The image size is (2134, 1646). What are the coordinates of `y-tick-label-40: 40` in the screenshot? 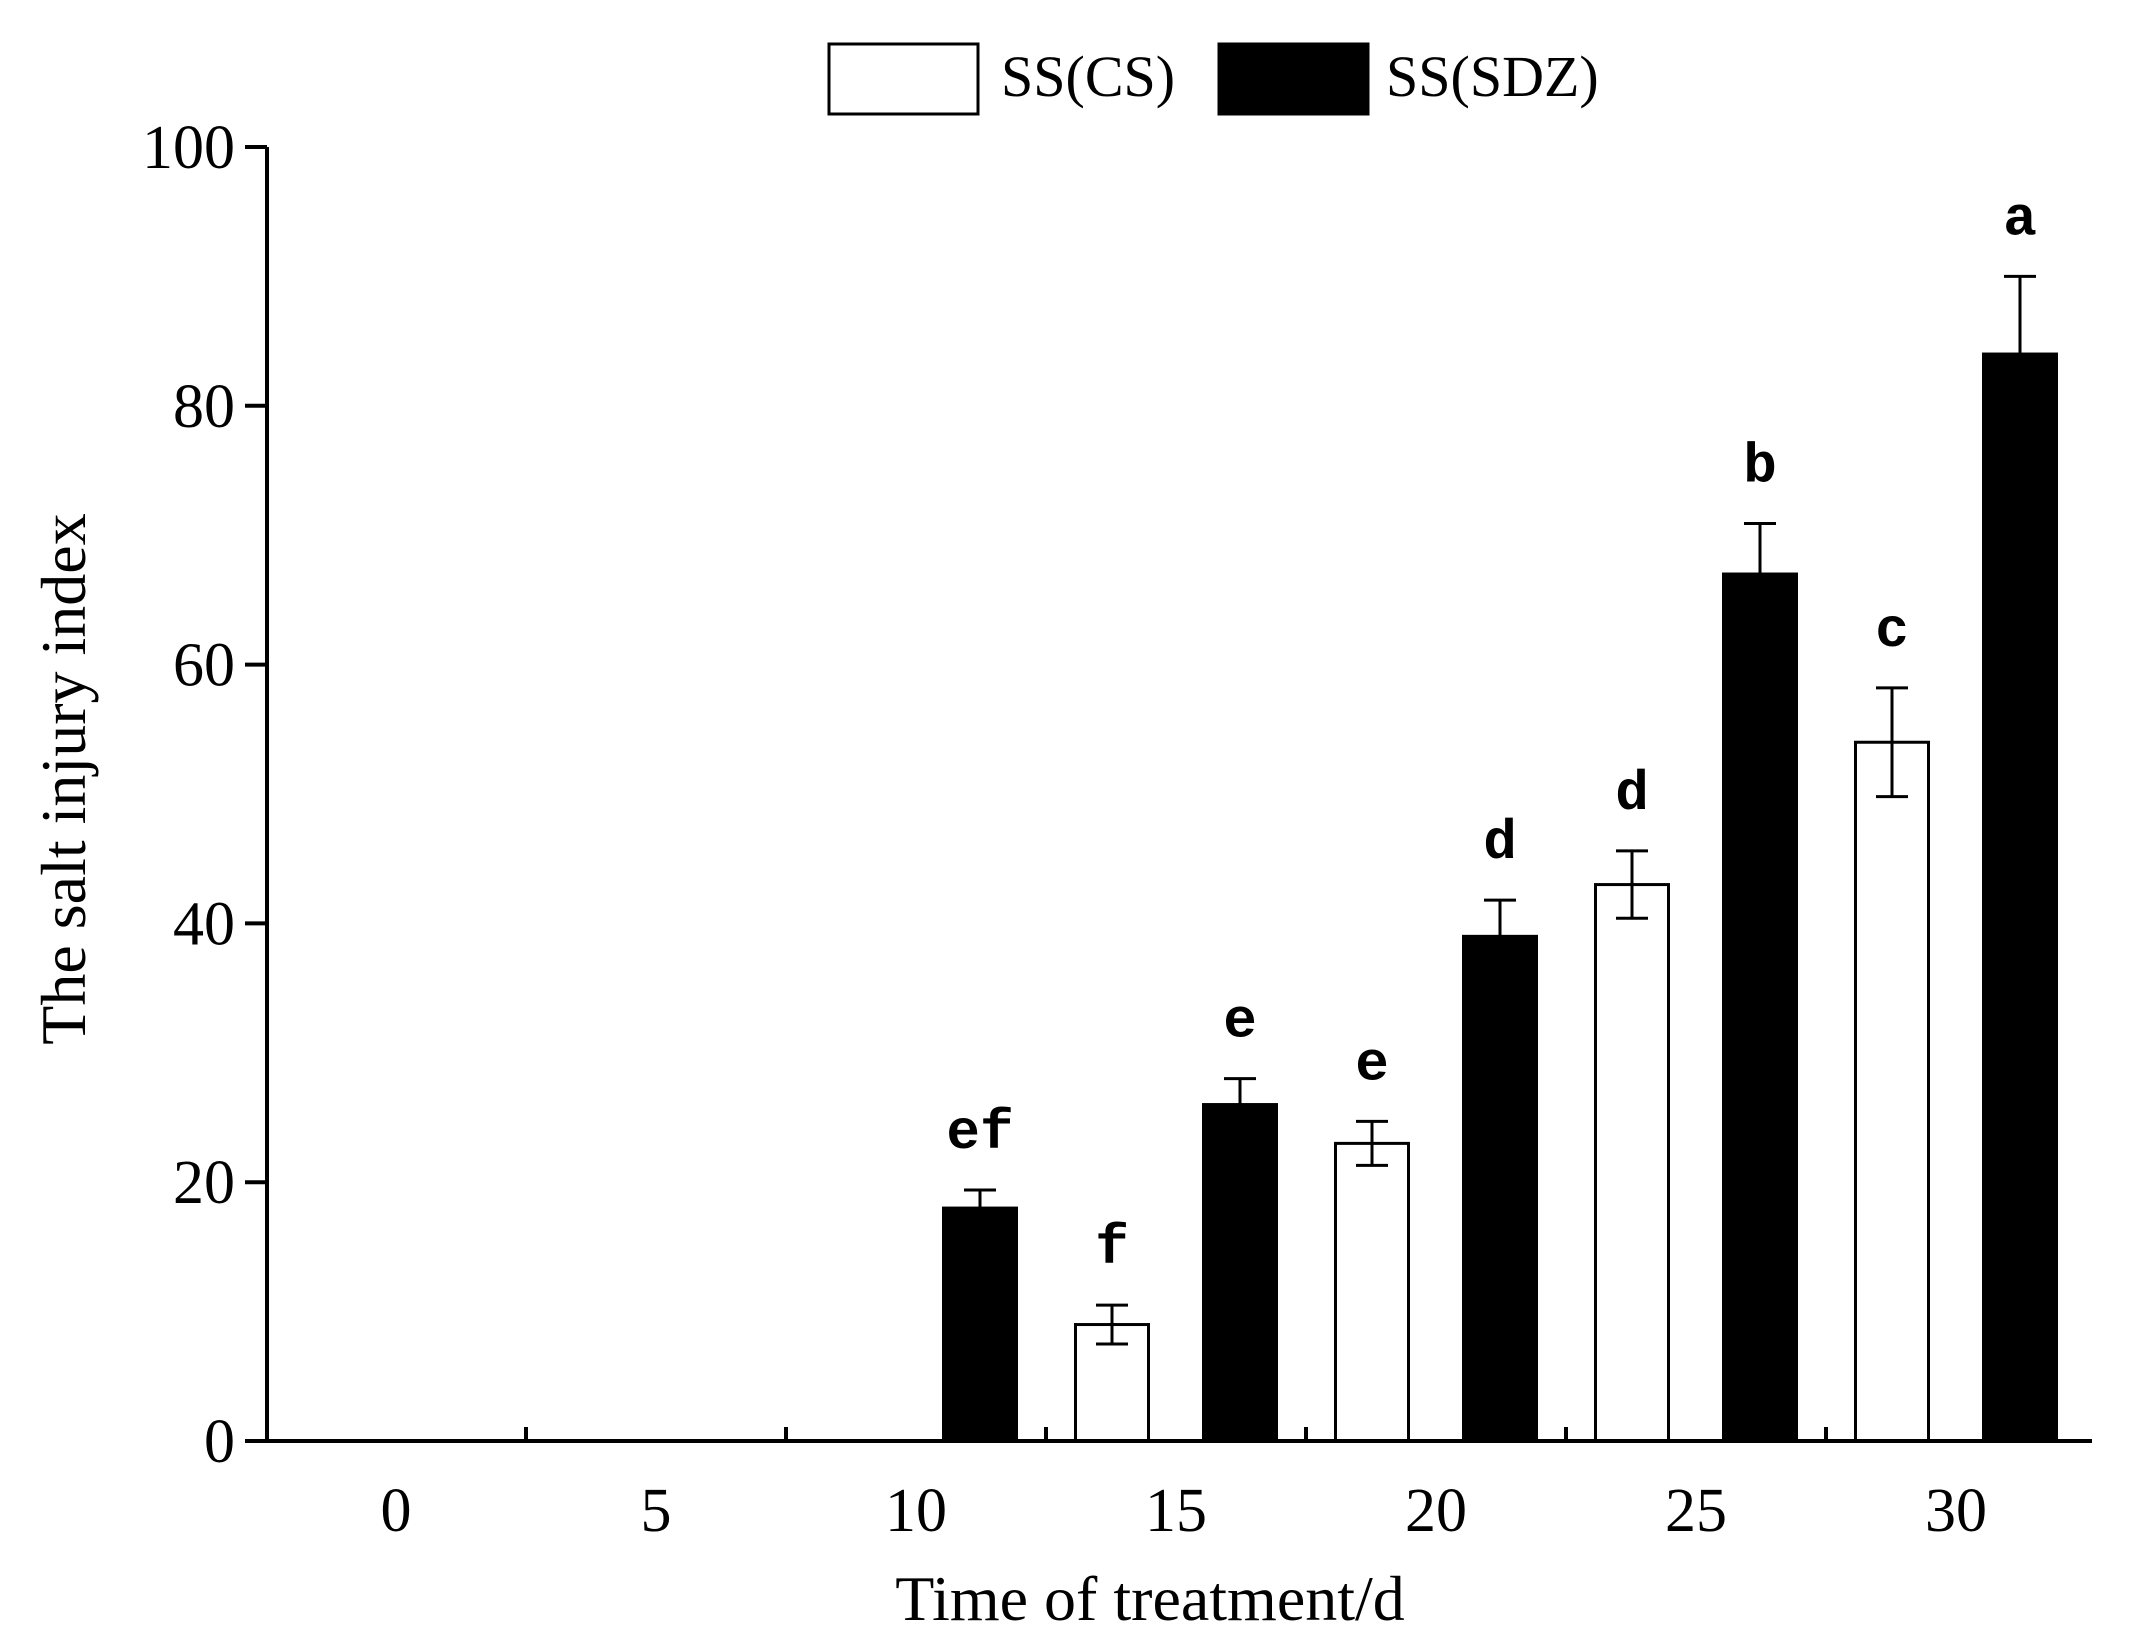 It's located at (204, 924).